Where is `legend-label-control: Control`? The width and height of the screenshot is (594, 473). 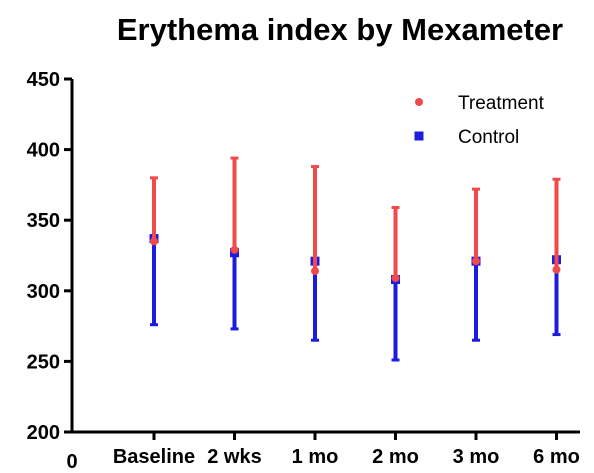 legend-label-control: Control is located at coordinates (488, 137).